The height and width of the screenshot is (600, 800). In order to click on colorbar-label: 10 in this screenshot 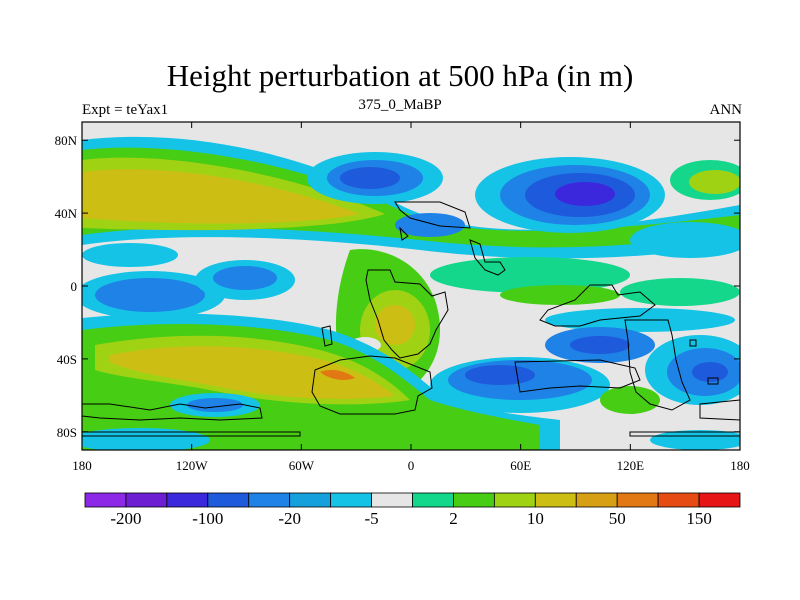, I will do `click(535, 518)`.